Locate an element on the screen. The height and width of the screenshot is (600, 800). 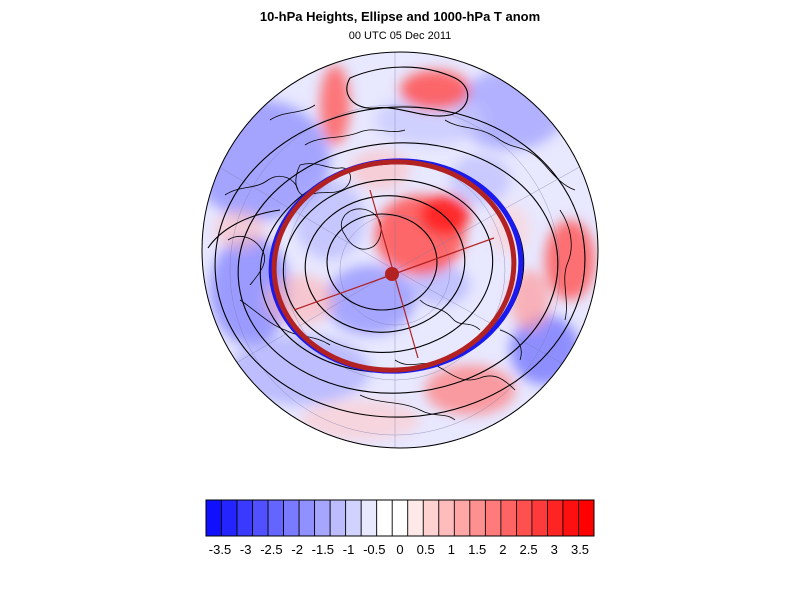
colorbar-outline is located at coordinates (400, 518).